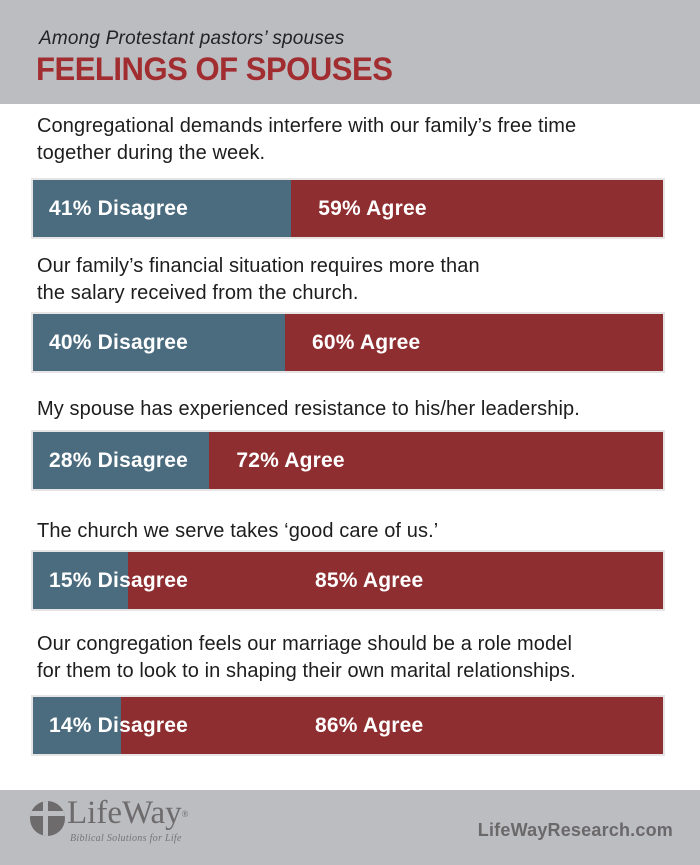 The image size is (700, 865). What do you see at coordinates (369, 580) in the screenshot?
I see `agree-label: 85% Agree` at bounding box center [369, 580].